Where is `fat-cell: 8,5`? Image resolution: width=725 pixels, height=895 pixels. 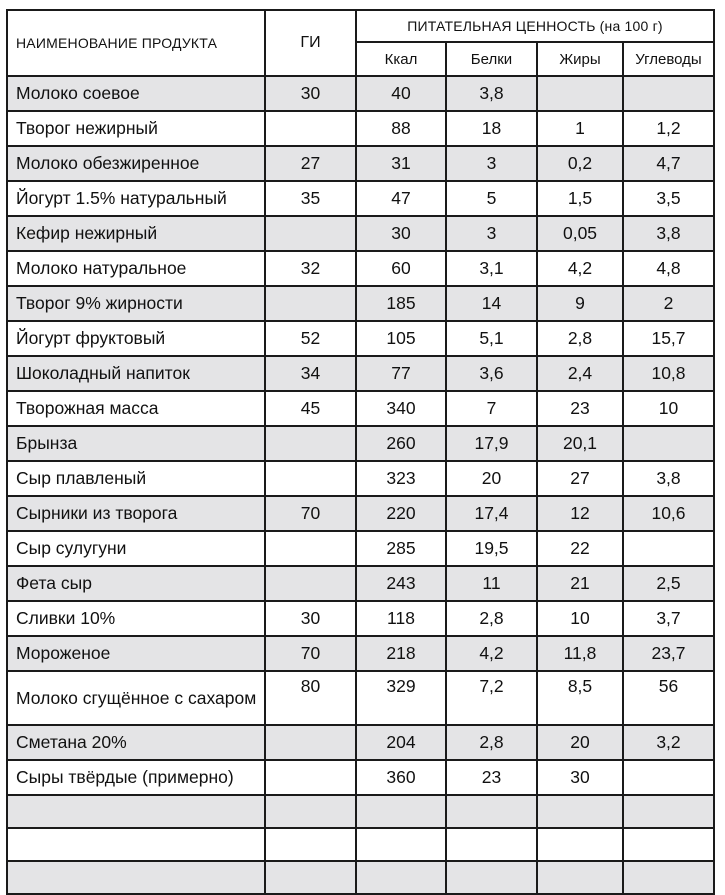
fat-cell: 8,5 is located at coordinates (580, 698).